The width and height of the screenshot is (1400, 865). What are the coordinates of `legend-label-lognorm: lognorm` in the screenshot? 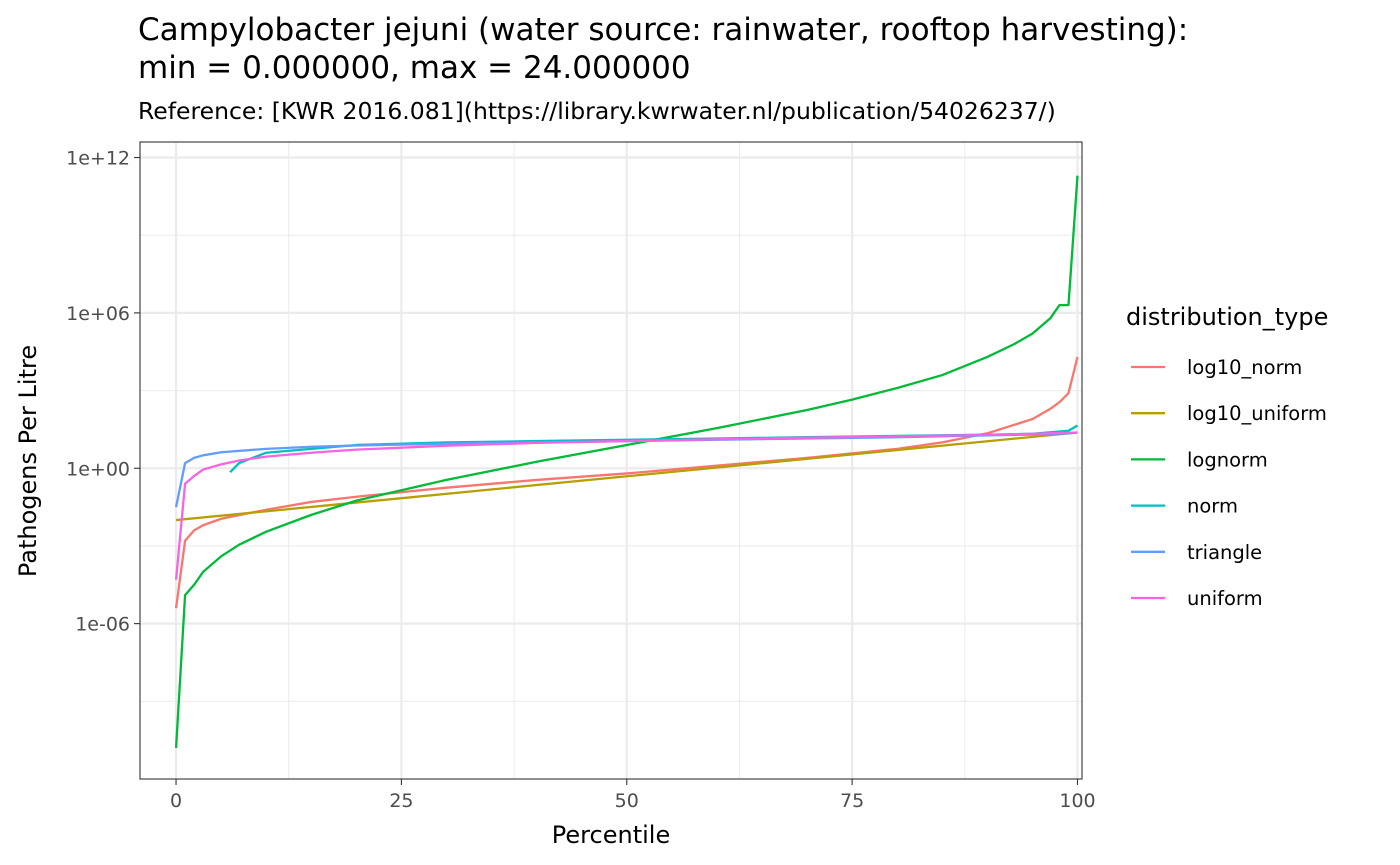 It's located at (1227, 459).